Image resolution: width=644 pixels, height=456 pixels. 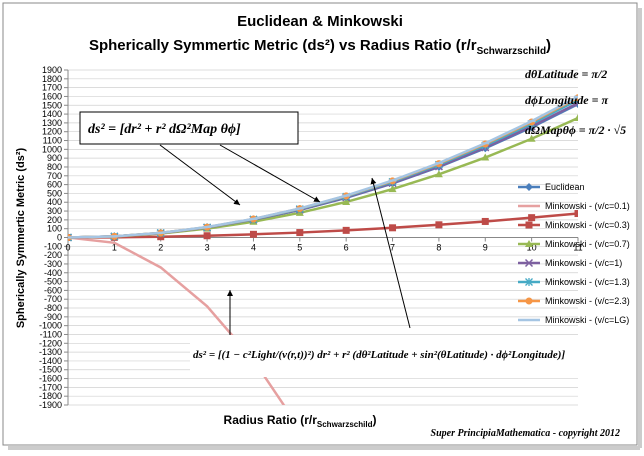 What do you see at coordinates (587, 301) in the screenshot?
I see `legend-label: Minkowski - (v/c=2.3)` at bounding box center [587, 301].